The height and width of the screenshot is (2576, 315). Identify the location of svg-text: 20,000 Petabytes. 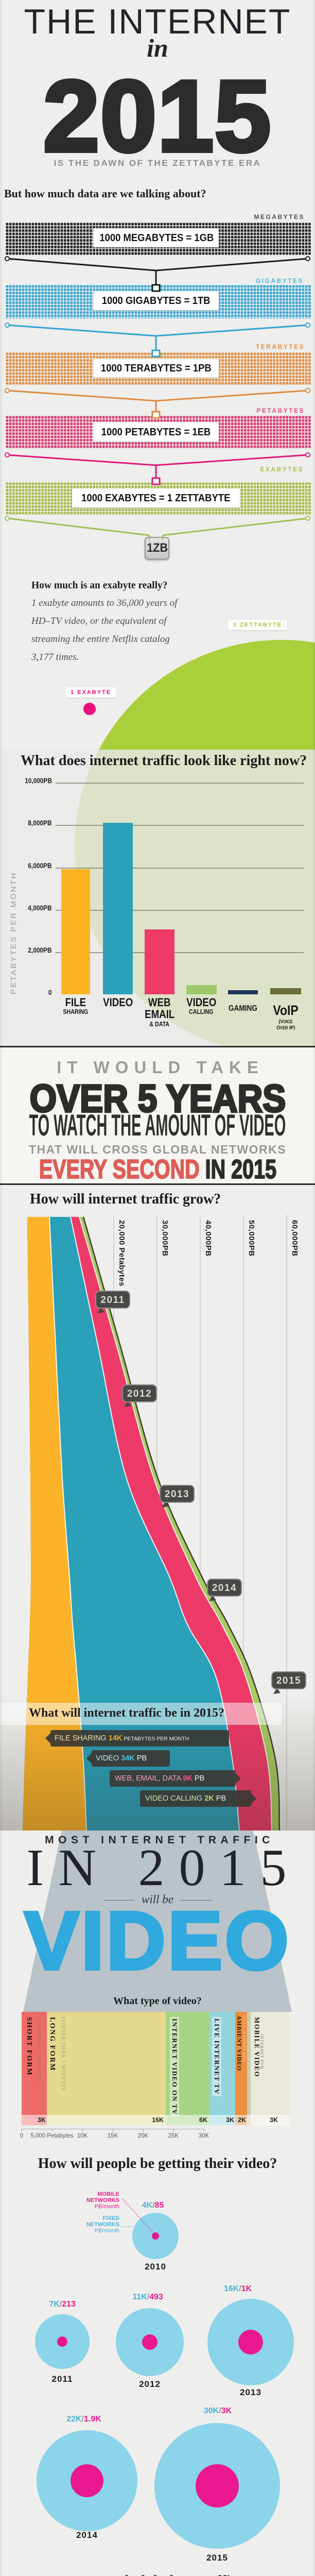
(121, 1253).